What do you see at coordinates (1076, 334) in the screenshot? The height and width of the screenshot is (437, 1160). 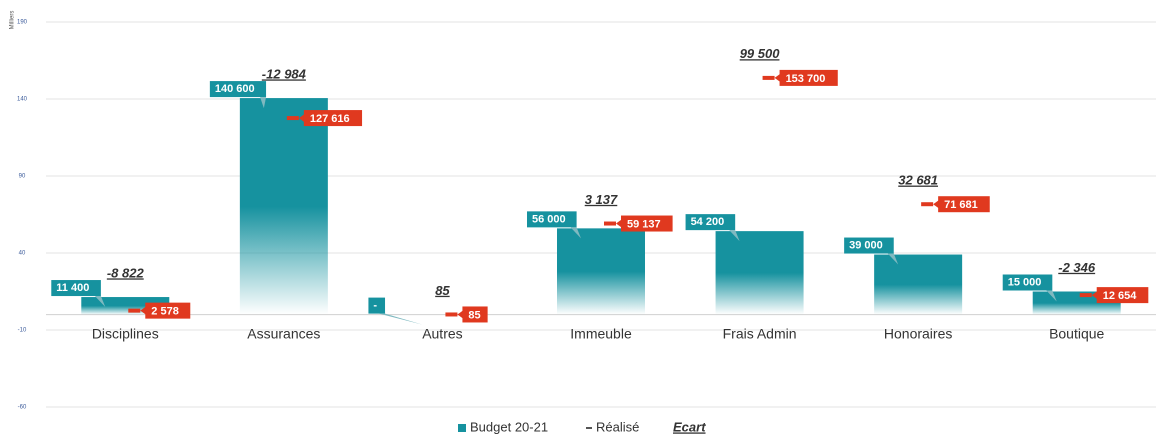 I see `x-tick-label: Boutique` at bounding box center [1076, 334].